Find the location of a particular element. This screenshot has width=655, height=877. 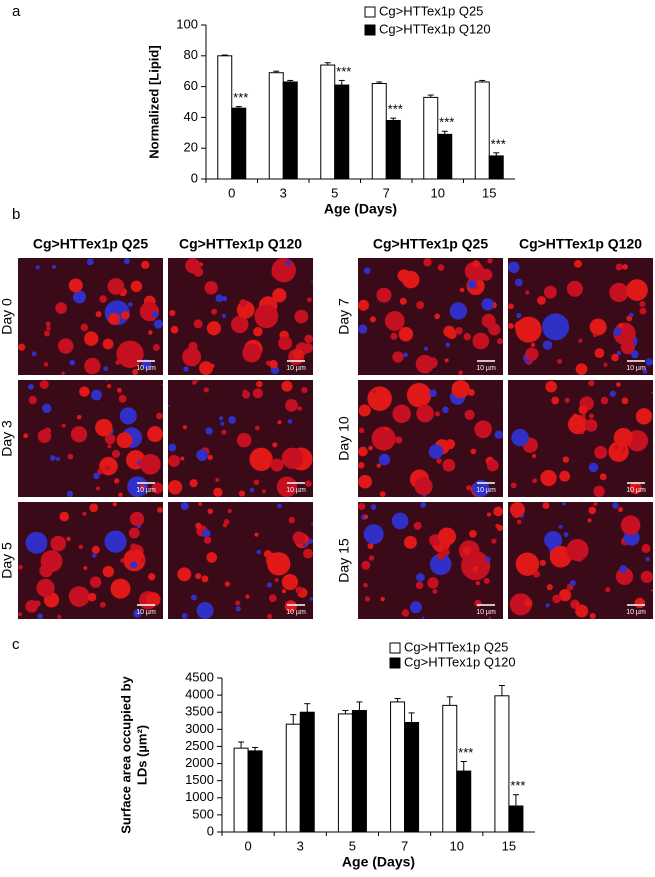

scale-bar-label: 10 µm is located at coordinates (296, 490).